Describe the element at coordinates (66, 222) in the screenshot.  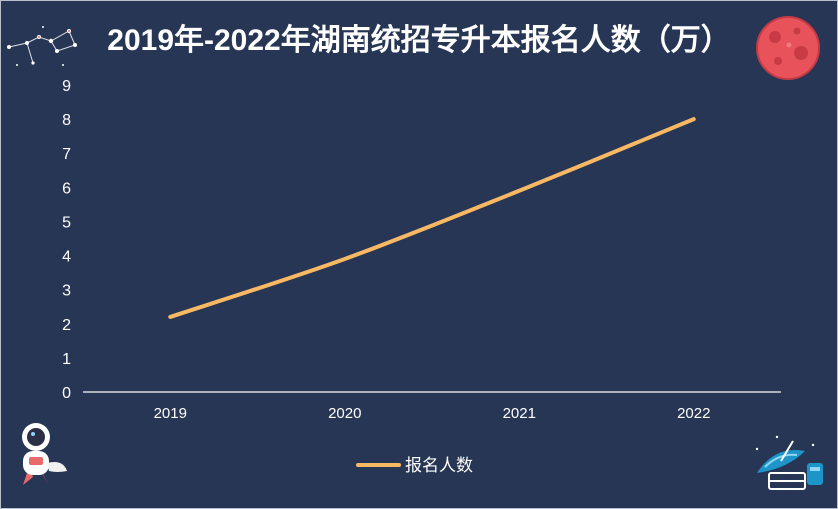
I see `y-tick-label: 5` at that location.